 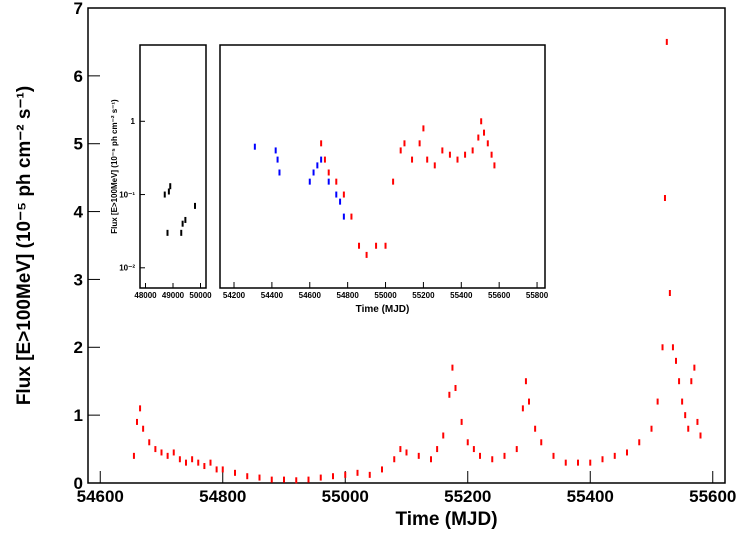 I want to click on x-tick-label: 49000, so click(x=173, y=295).